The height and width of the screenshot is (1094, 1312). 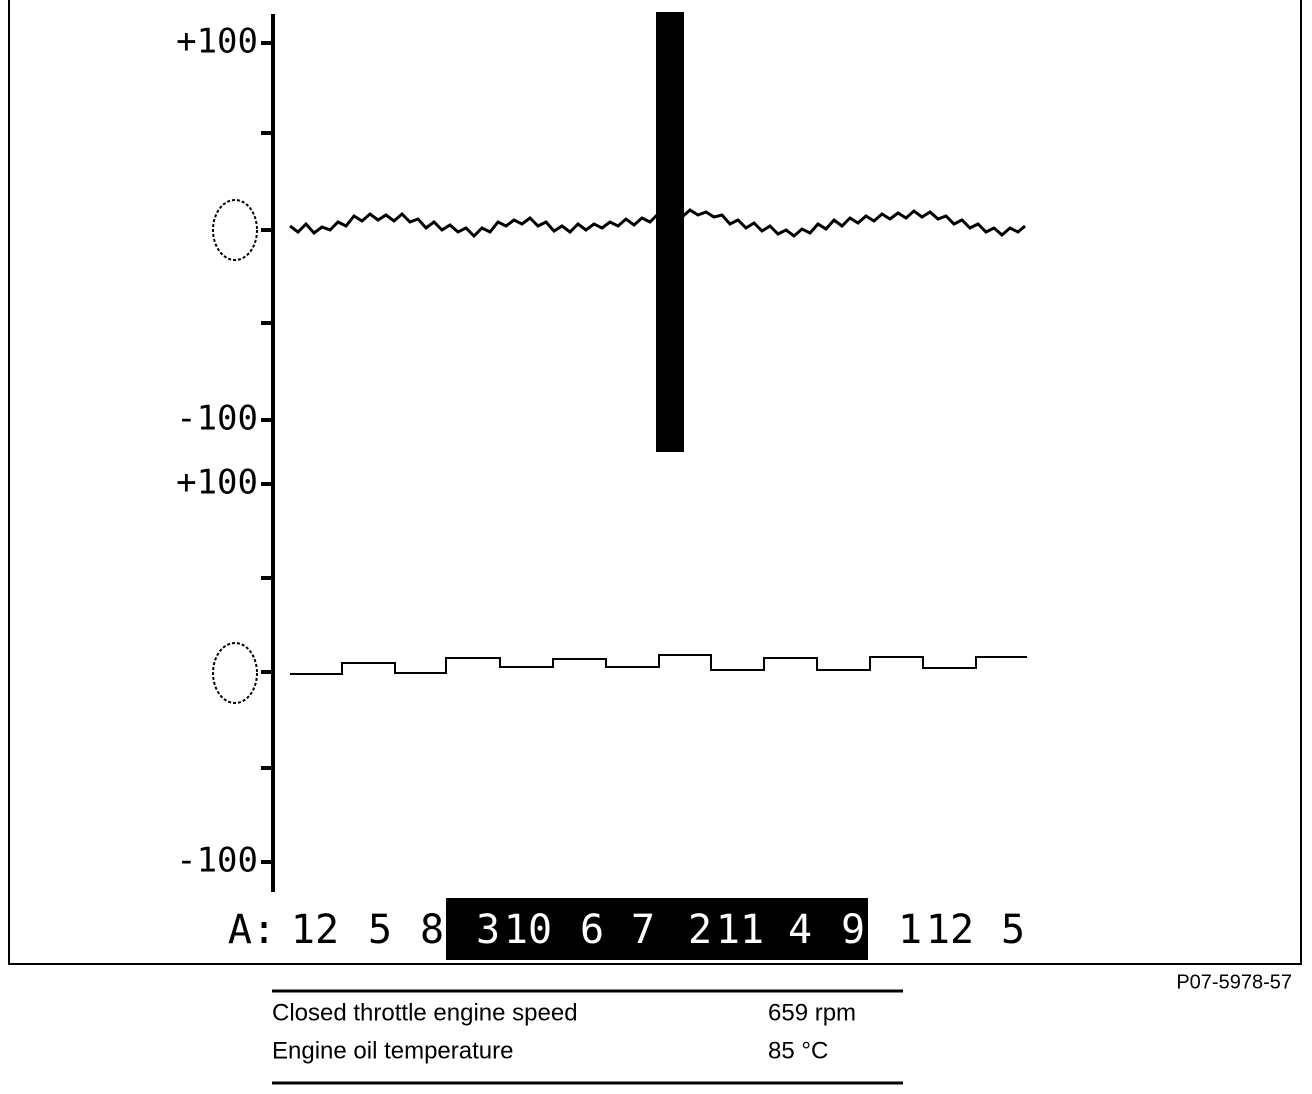 What do you see at coordinates (1234, 982) in the screenshot?
I see `figure-code: P07-5978-57` at bounding box center [1234, 982].